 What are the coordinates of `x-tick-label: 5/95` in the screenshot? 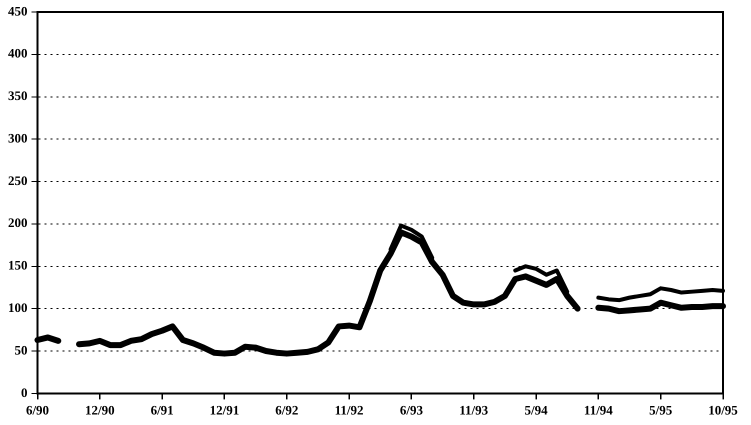 It's located at (661, 410).